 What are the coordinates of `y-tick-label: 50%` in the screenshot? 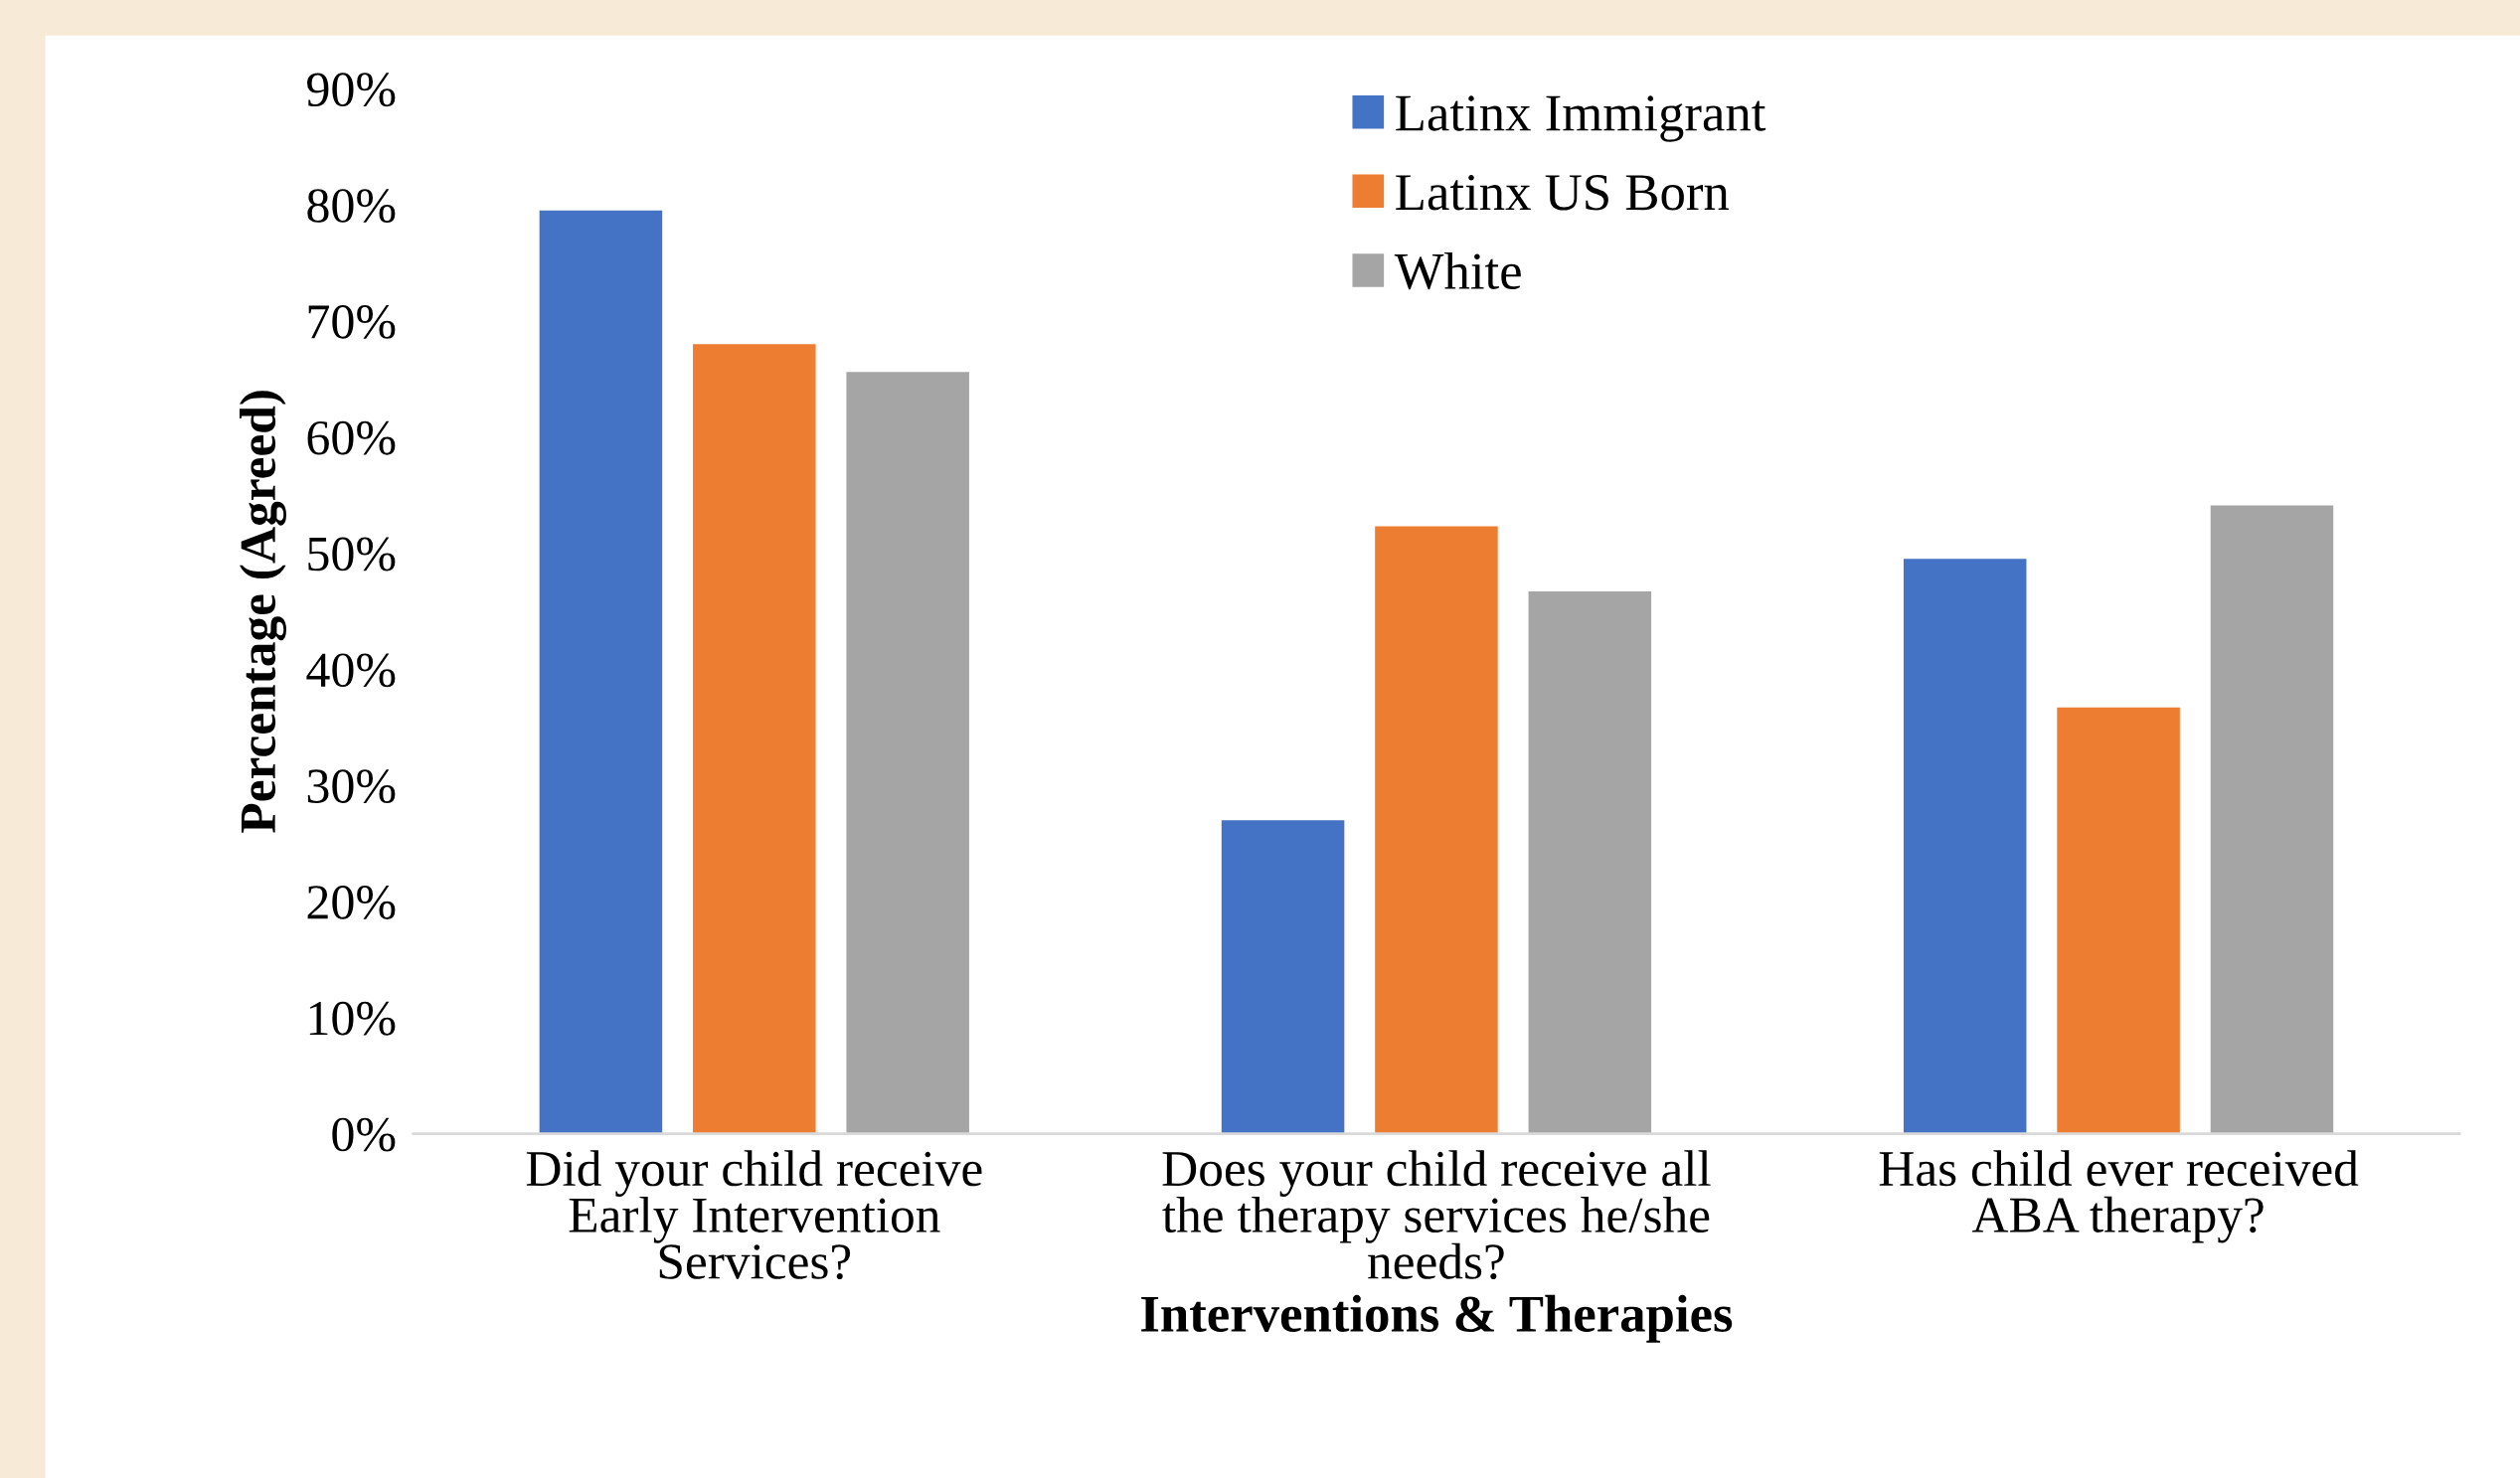 It's located at (352, 554).